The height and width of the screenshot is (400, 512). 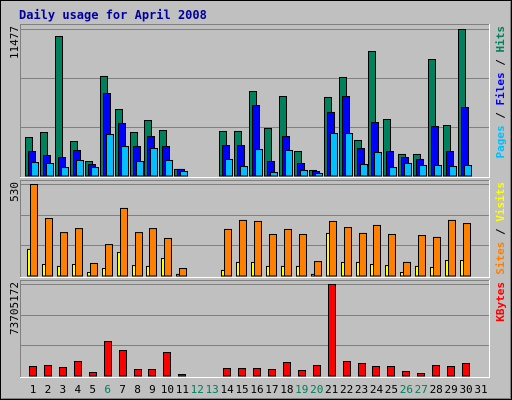 I want to click on x-tick-label: 10, so click(x=167, y=389).